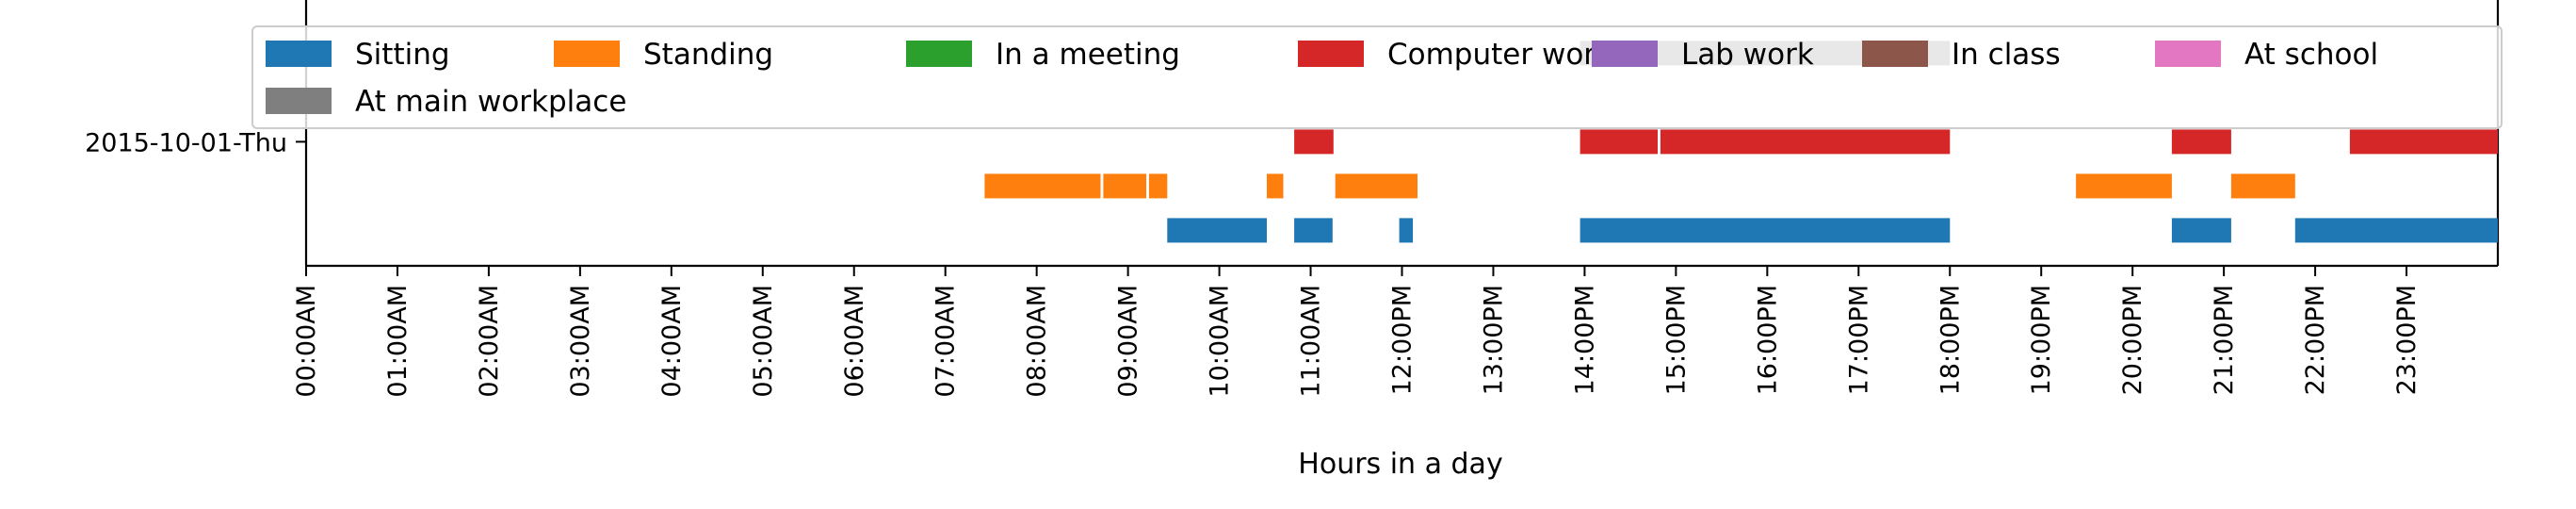  What do you see at coordinates (490, 102) in the screenshot?
I see `legend-label-at-main-workplace: At main workplace` at bounding box center [490, 102].